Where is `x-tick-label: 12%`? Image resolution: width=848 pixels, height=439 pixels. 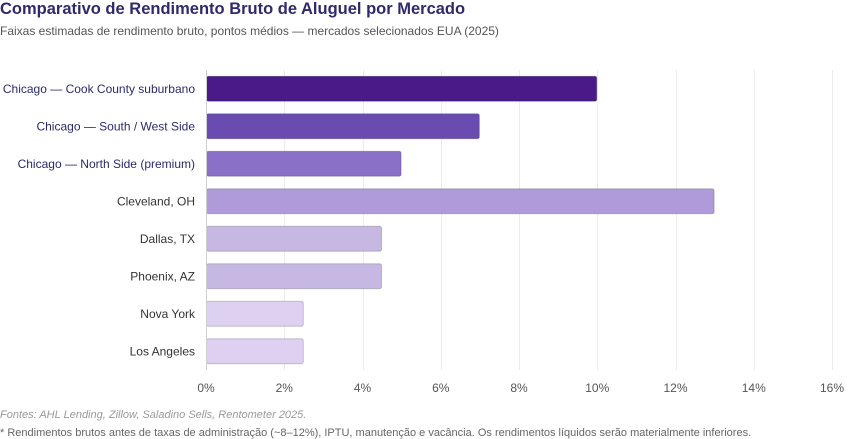 x-tick-label: 12% is located at coordinates (675, 388).